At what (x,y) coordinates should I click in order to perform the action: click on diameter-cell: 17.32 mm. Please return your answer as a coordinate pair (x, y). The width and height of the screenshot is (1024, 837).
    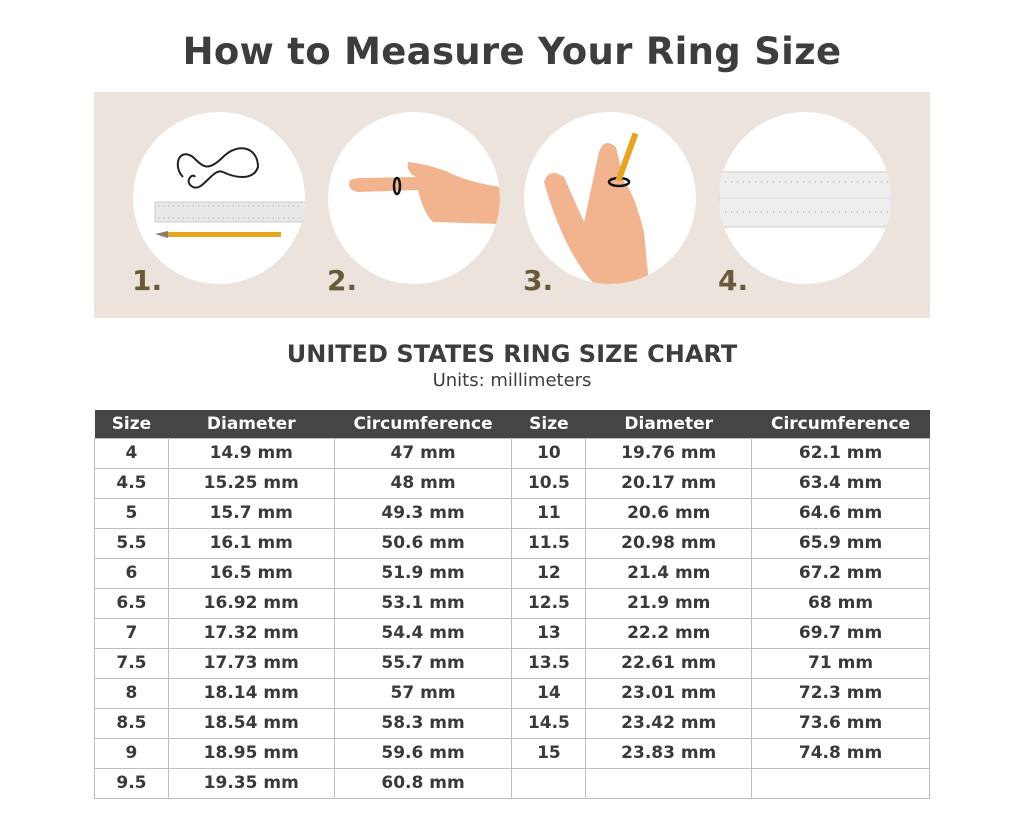
    Looking at the image, I should click on (251, 633).